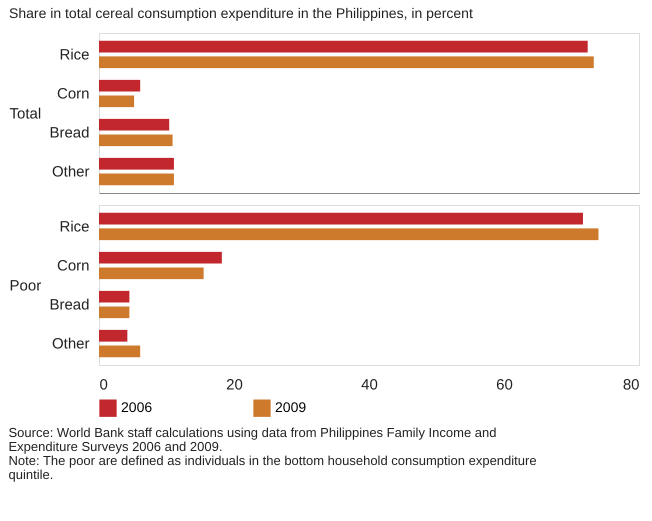  Describe the element at coordinates (272, 467) in the screenshot. I see `text: Note: The poor are defined as individuals in the bottom household consumption expenditure quintile.` at that location.